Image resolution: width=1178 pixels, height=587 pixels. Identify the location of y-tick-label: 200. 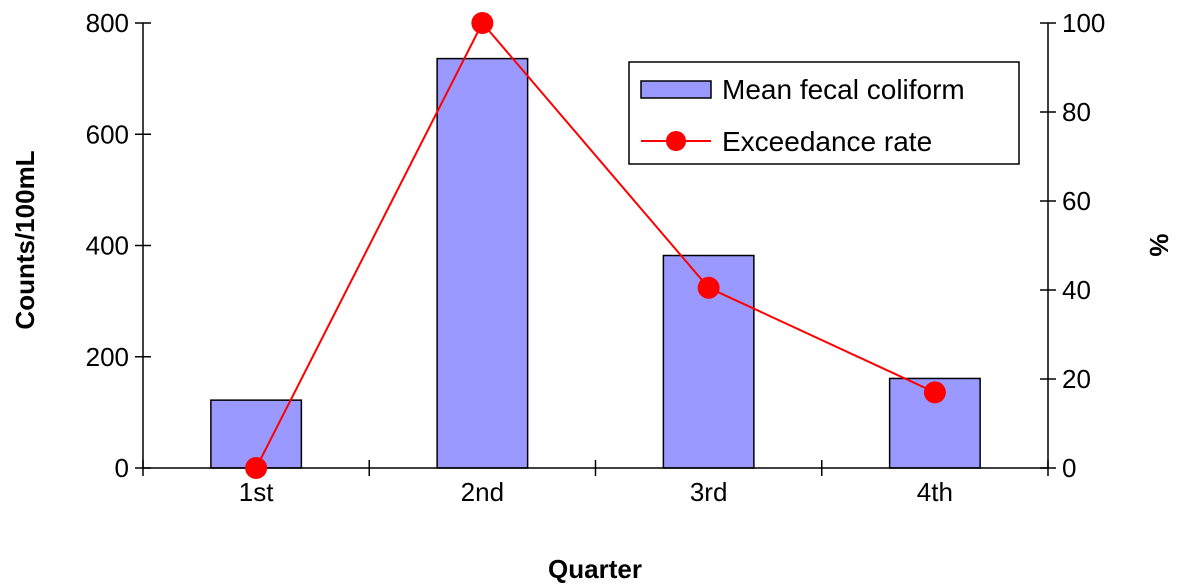
(107, 357).